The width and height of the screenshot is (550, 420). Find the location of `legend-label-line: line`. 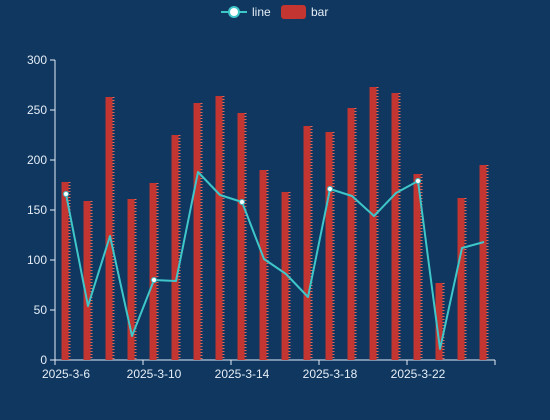

legend-label-line: line is located at coordinates (261, 12).